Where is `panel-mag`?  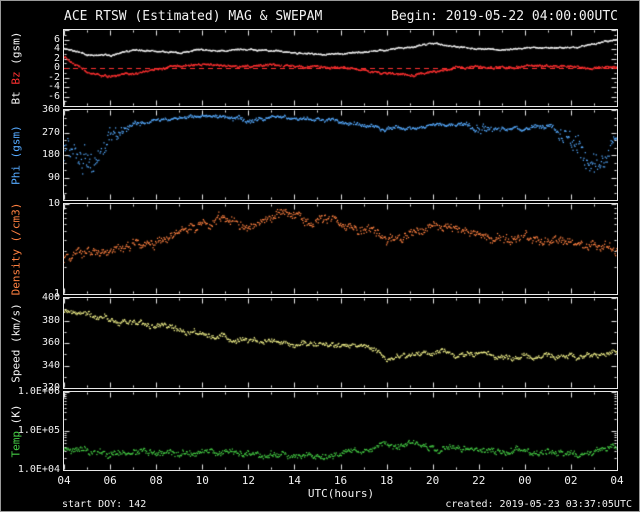
panel-mag is located at coordinates (340, 68).